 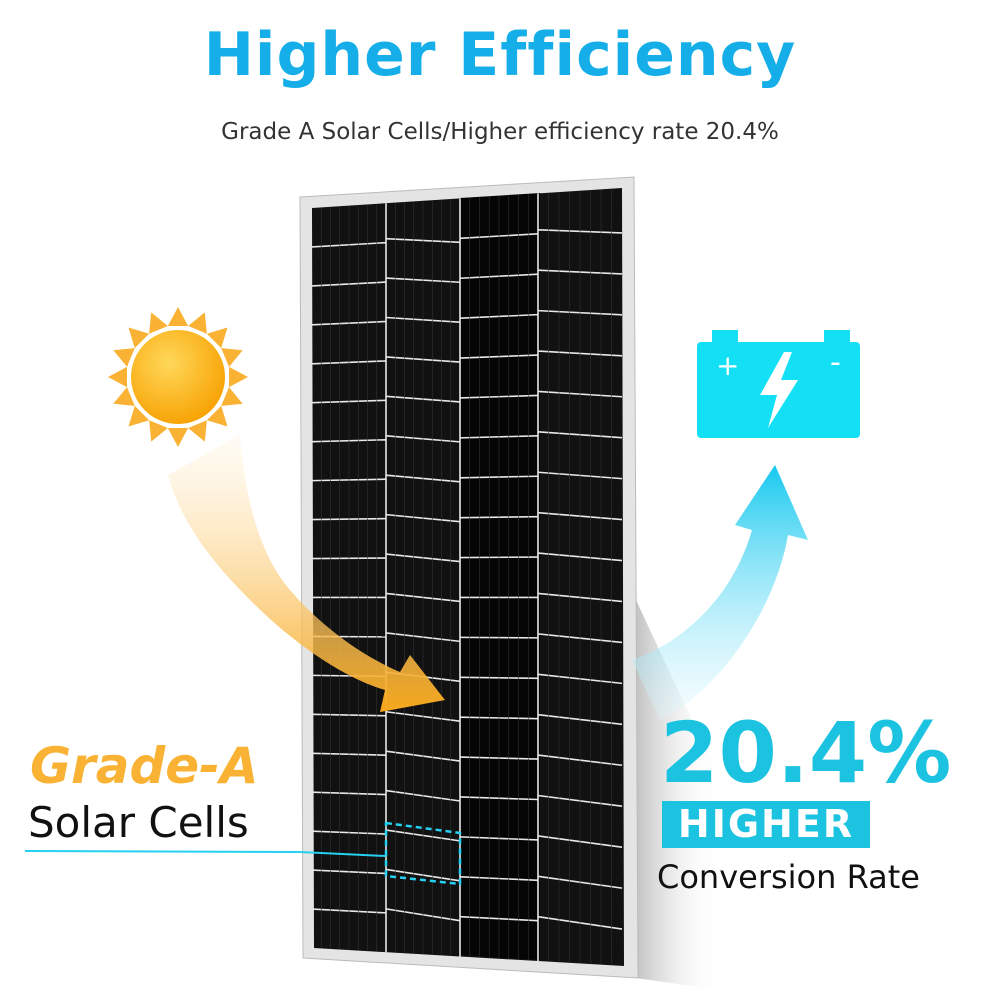 What do you see at coordinates (144, 766) in the screenshot?
I see `grade-a-label: Grade-A` at bounding box center [144, 766].